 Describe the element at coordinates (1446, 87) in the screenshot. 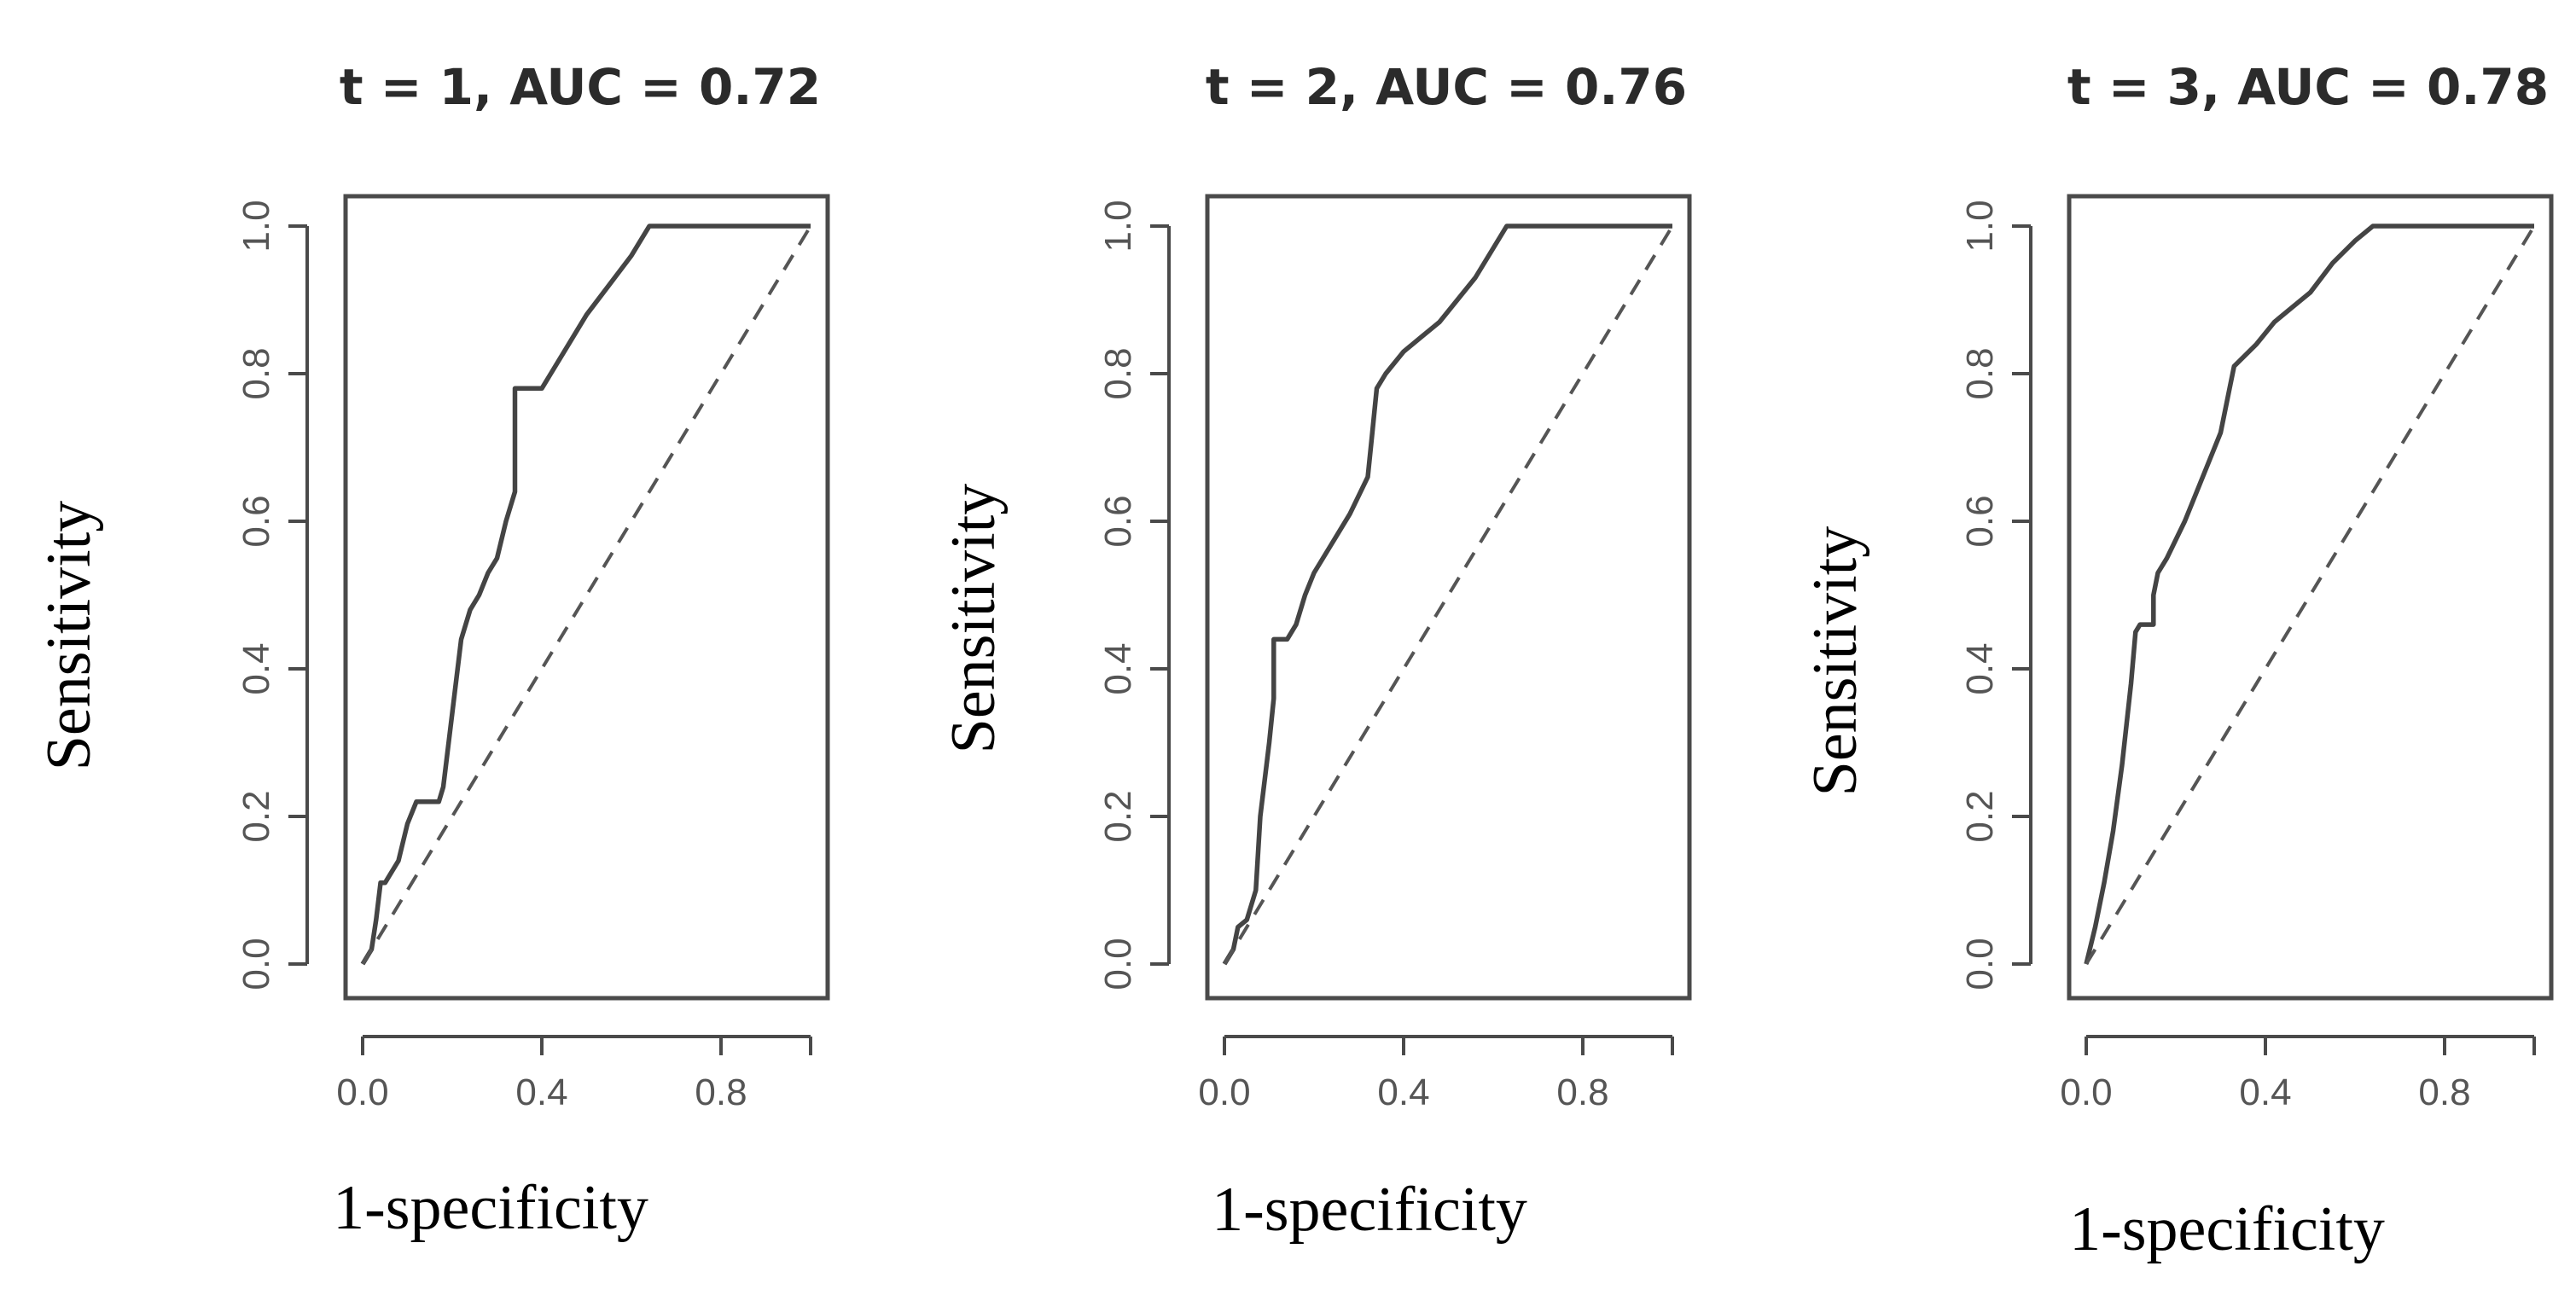

I see `panel-title: t = 2, AUC = 0.76` at that location.